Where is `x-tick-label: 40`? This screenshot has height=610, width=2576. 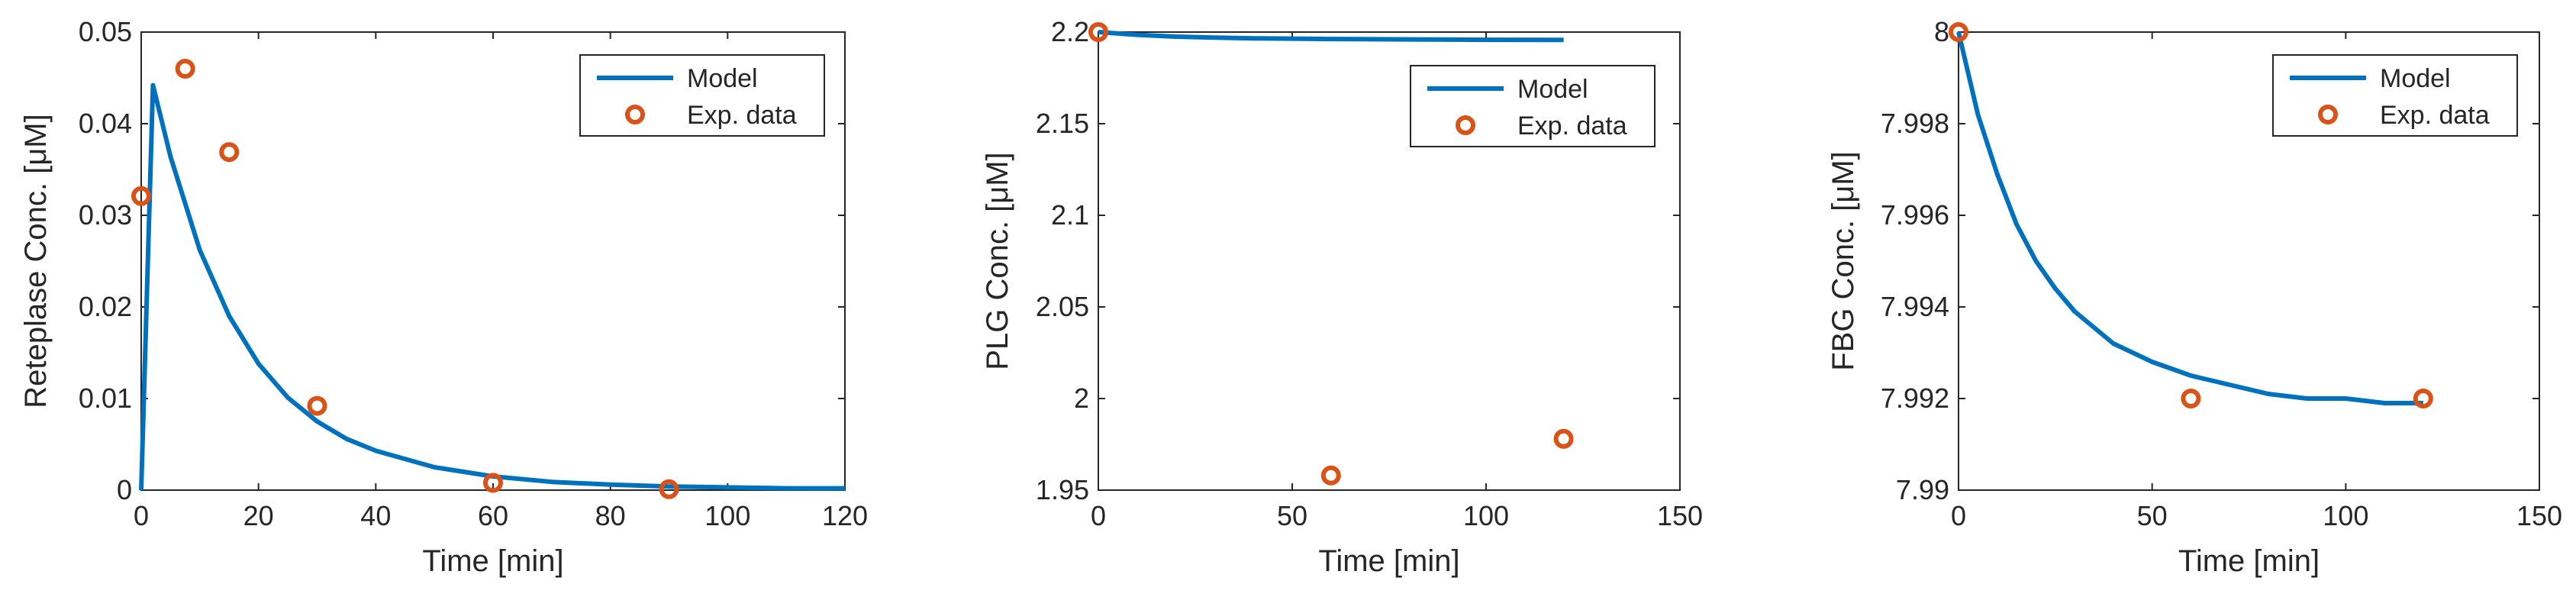 x-tick-label: 40 is located at coordinates (376, 515).